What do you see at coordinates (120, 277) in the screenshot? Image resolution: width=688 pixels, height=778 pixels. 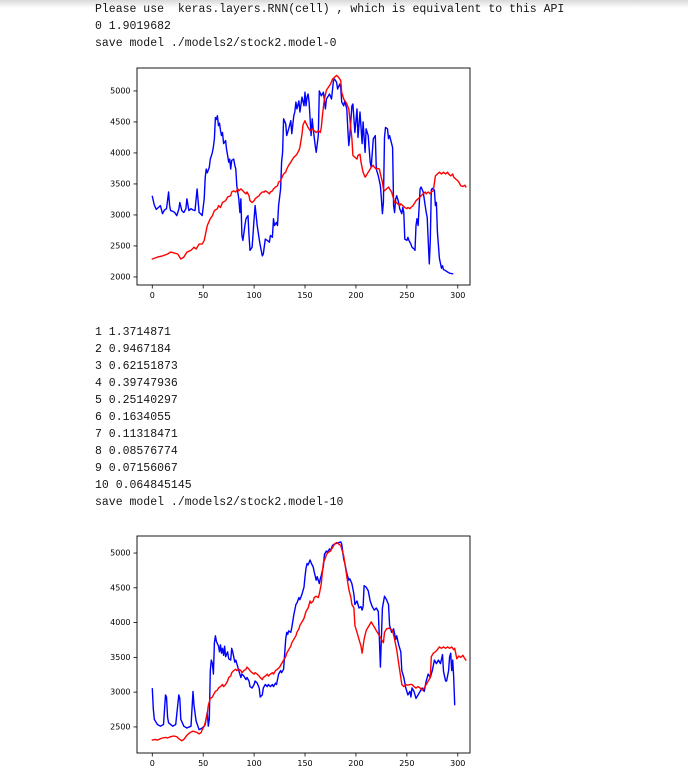 I see `y-tick-label: 2000` at bounding box center [120, 277].